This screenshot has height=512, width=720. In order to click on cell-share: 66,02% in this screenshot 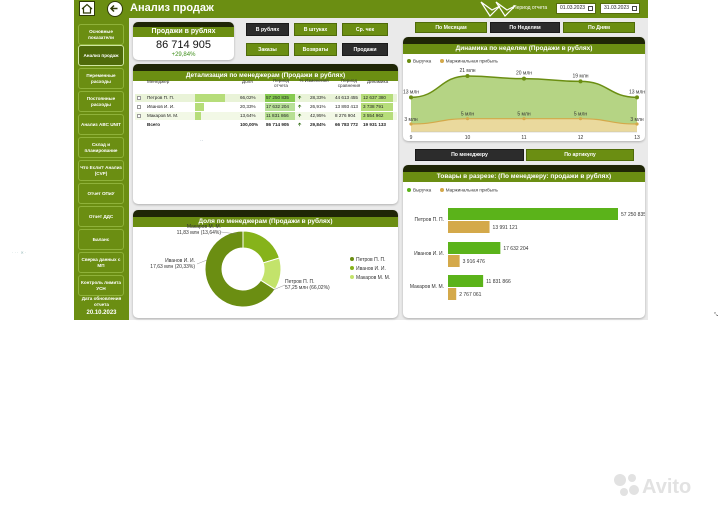, I will do `click(248, 97)`.